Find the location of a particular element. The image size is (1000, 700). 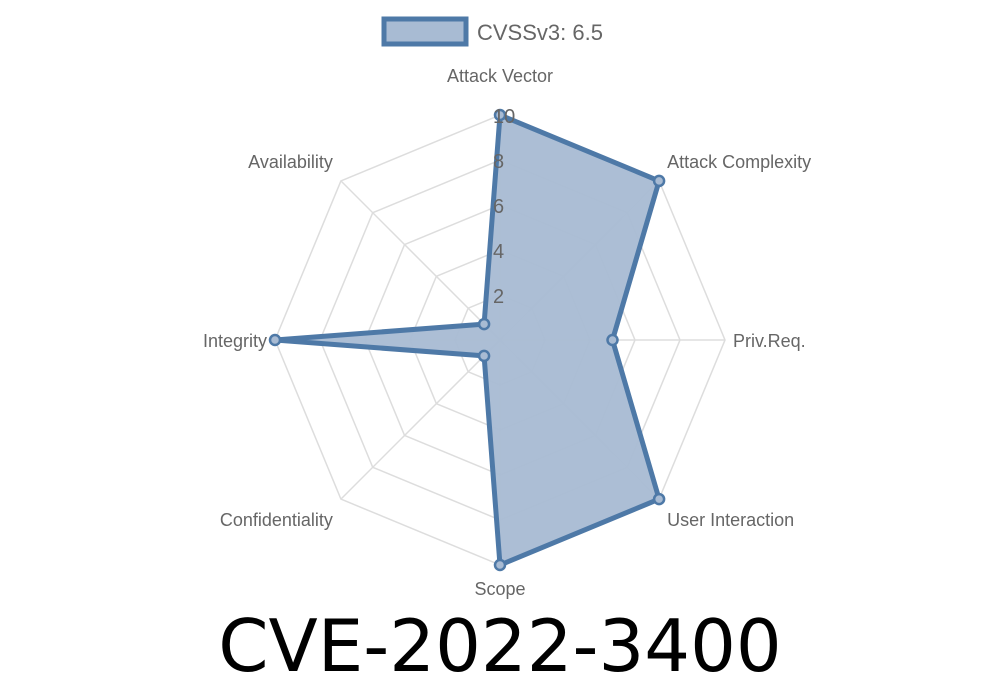

data-point-scope is located at coordinates (500, 565).